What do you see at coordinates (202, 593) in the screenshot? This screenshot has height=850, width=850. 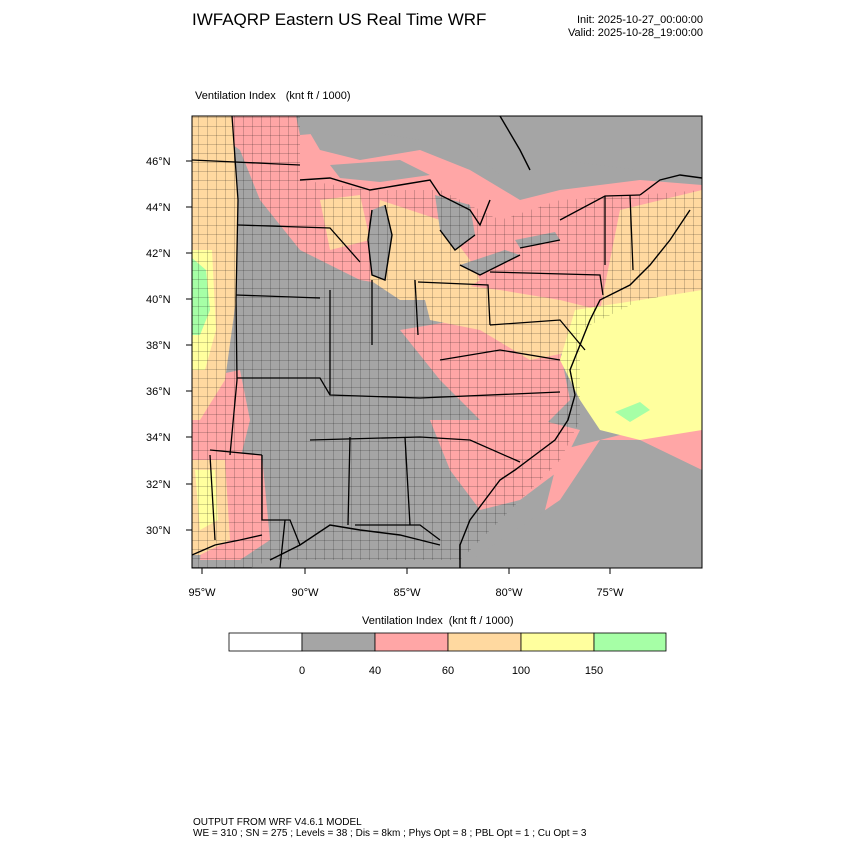 I see `lon-label: 95°W` at bounding box center [202, 593].